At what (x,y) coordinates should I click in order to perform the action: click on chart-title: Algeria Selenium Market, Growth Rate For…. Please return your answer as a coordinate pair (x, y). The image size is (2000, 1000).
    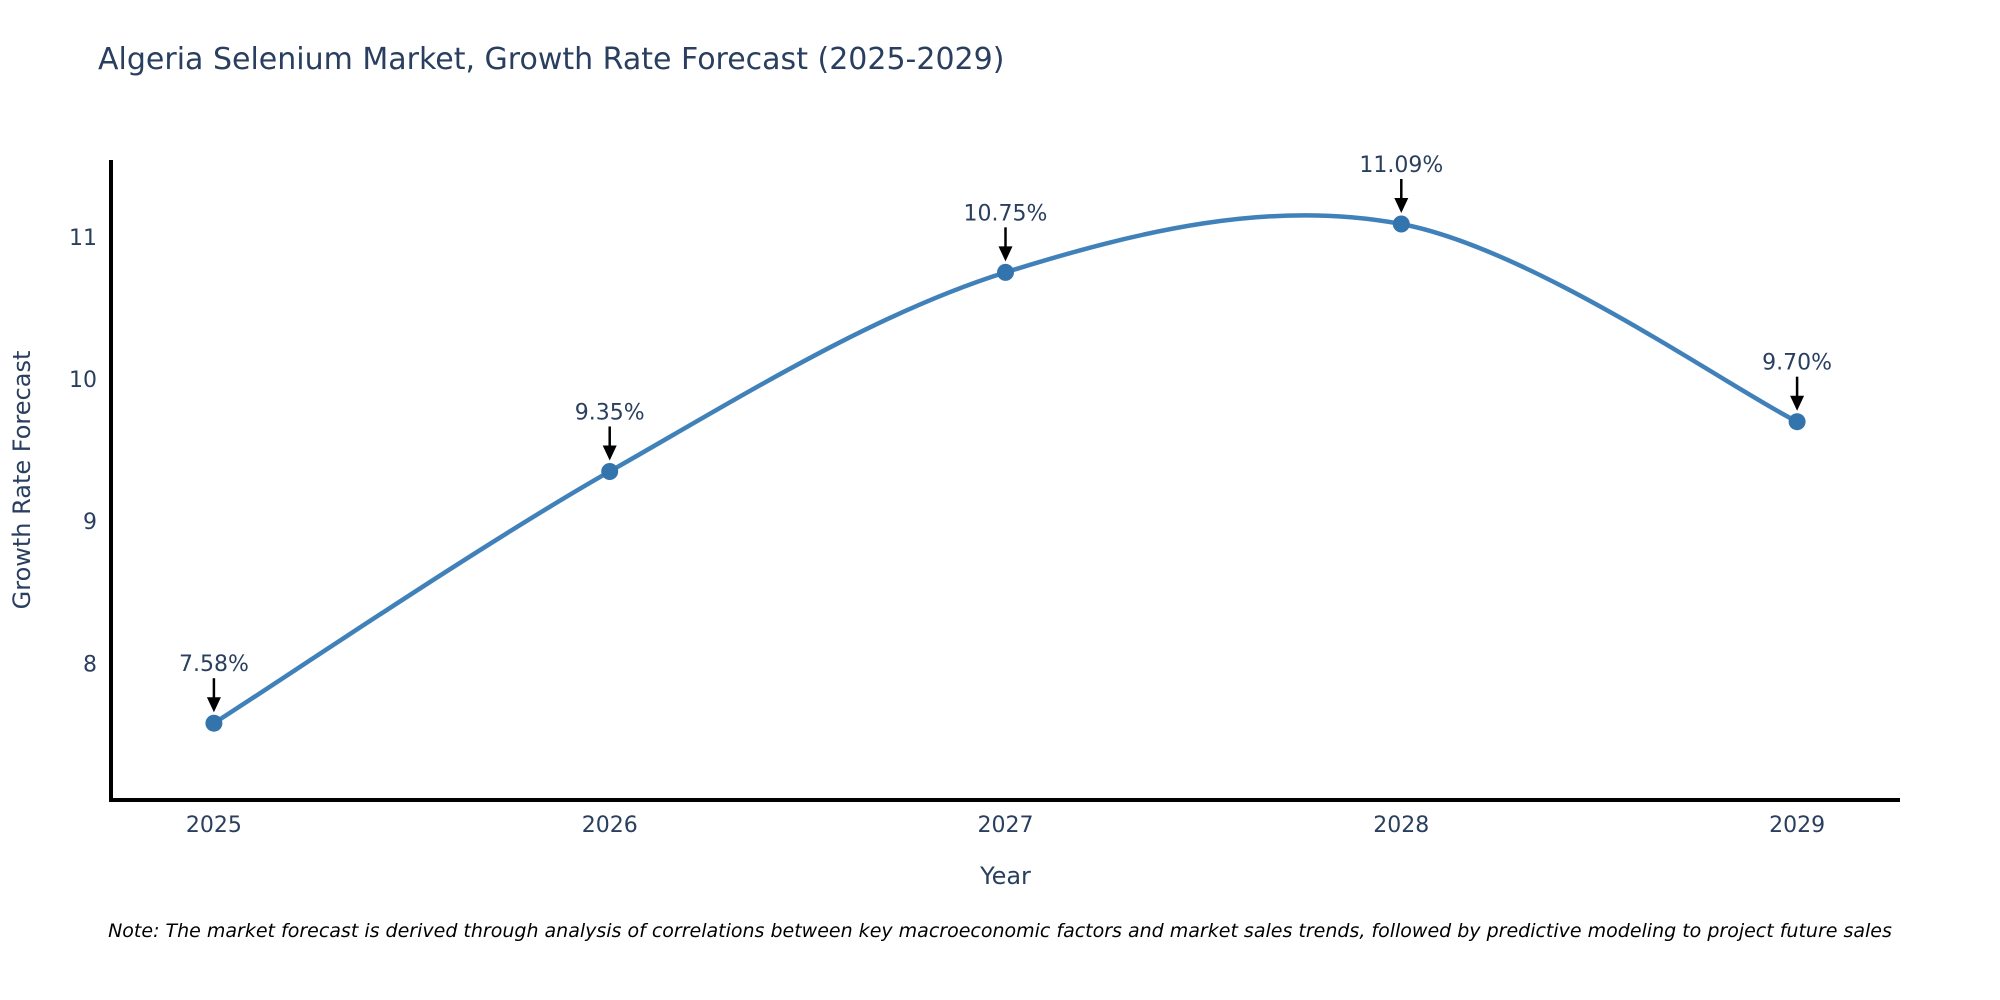
    Looking at the image, I should click on (551, 59).